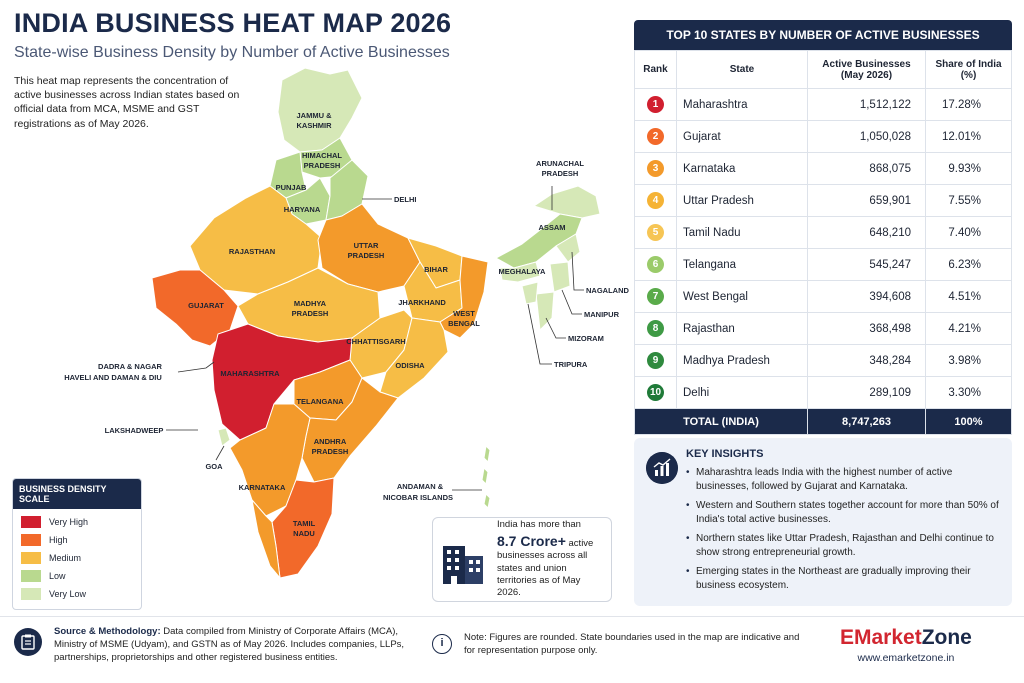 The width and height of the screenshot is (1024, 683). What do you see at coordinates (366, 255) in the screenshot?
I see `label-up-line2: PRADESH` at bounding box center [366, 255].